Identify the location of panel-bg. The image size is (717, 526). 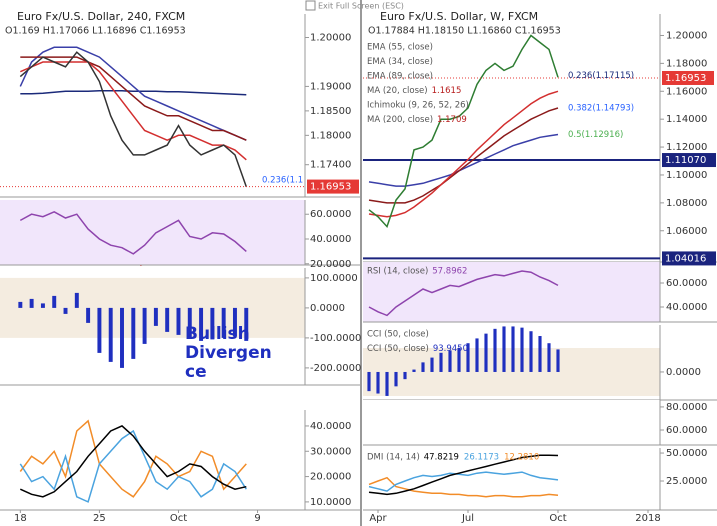
(152, 105).